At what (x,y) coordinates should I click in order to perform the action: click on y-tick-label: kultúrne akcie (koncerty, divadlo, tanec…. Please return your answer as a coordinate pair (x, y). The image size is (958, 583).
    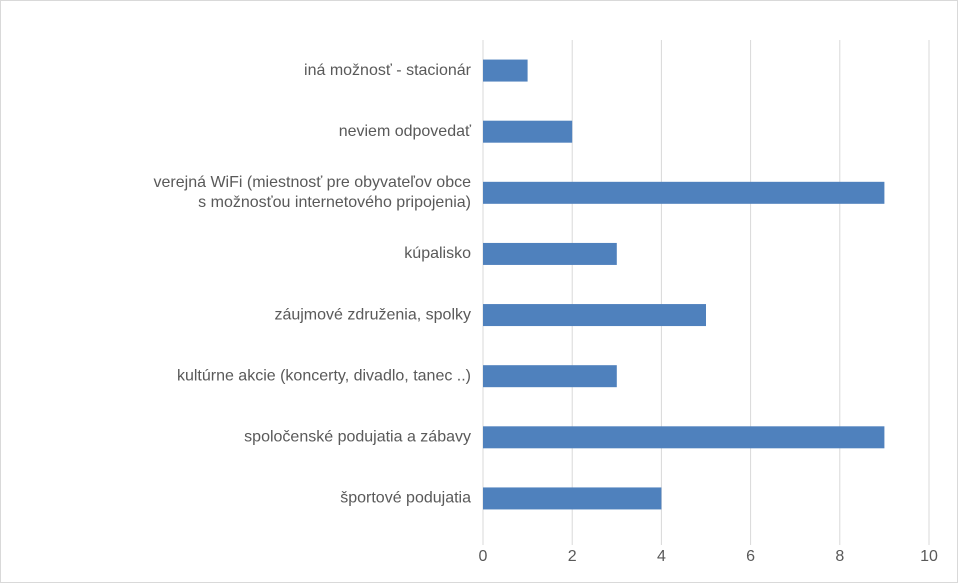
    Looking at the image, I should click on (324, 375).